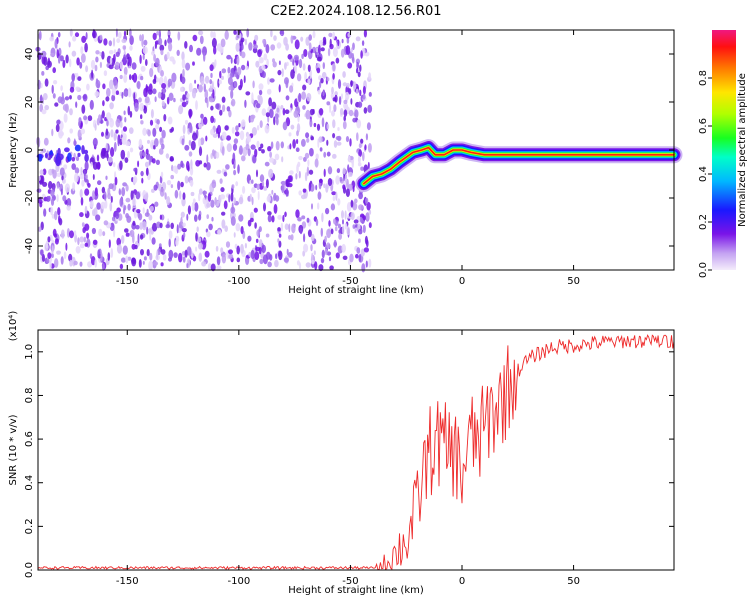  I want to click on x-tick-label: 0, so click(462, 281).